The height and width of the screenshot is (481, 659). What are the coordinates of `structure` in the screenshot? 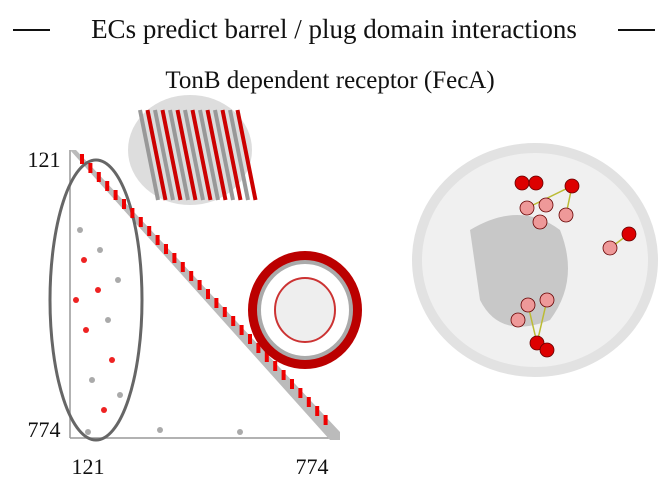 It's located at (305, 310).